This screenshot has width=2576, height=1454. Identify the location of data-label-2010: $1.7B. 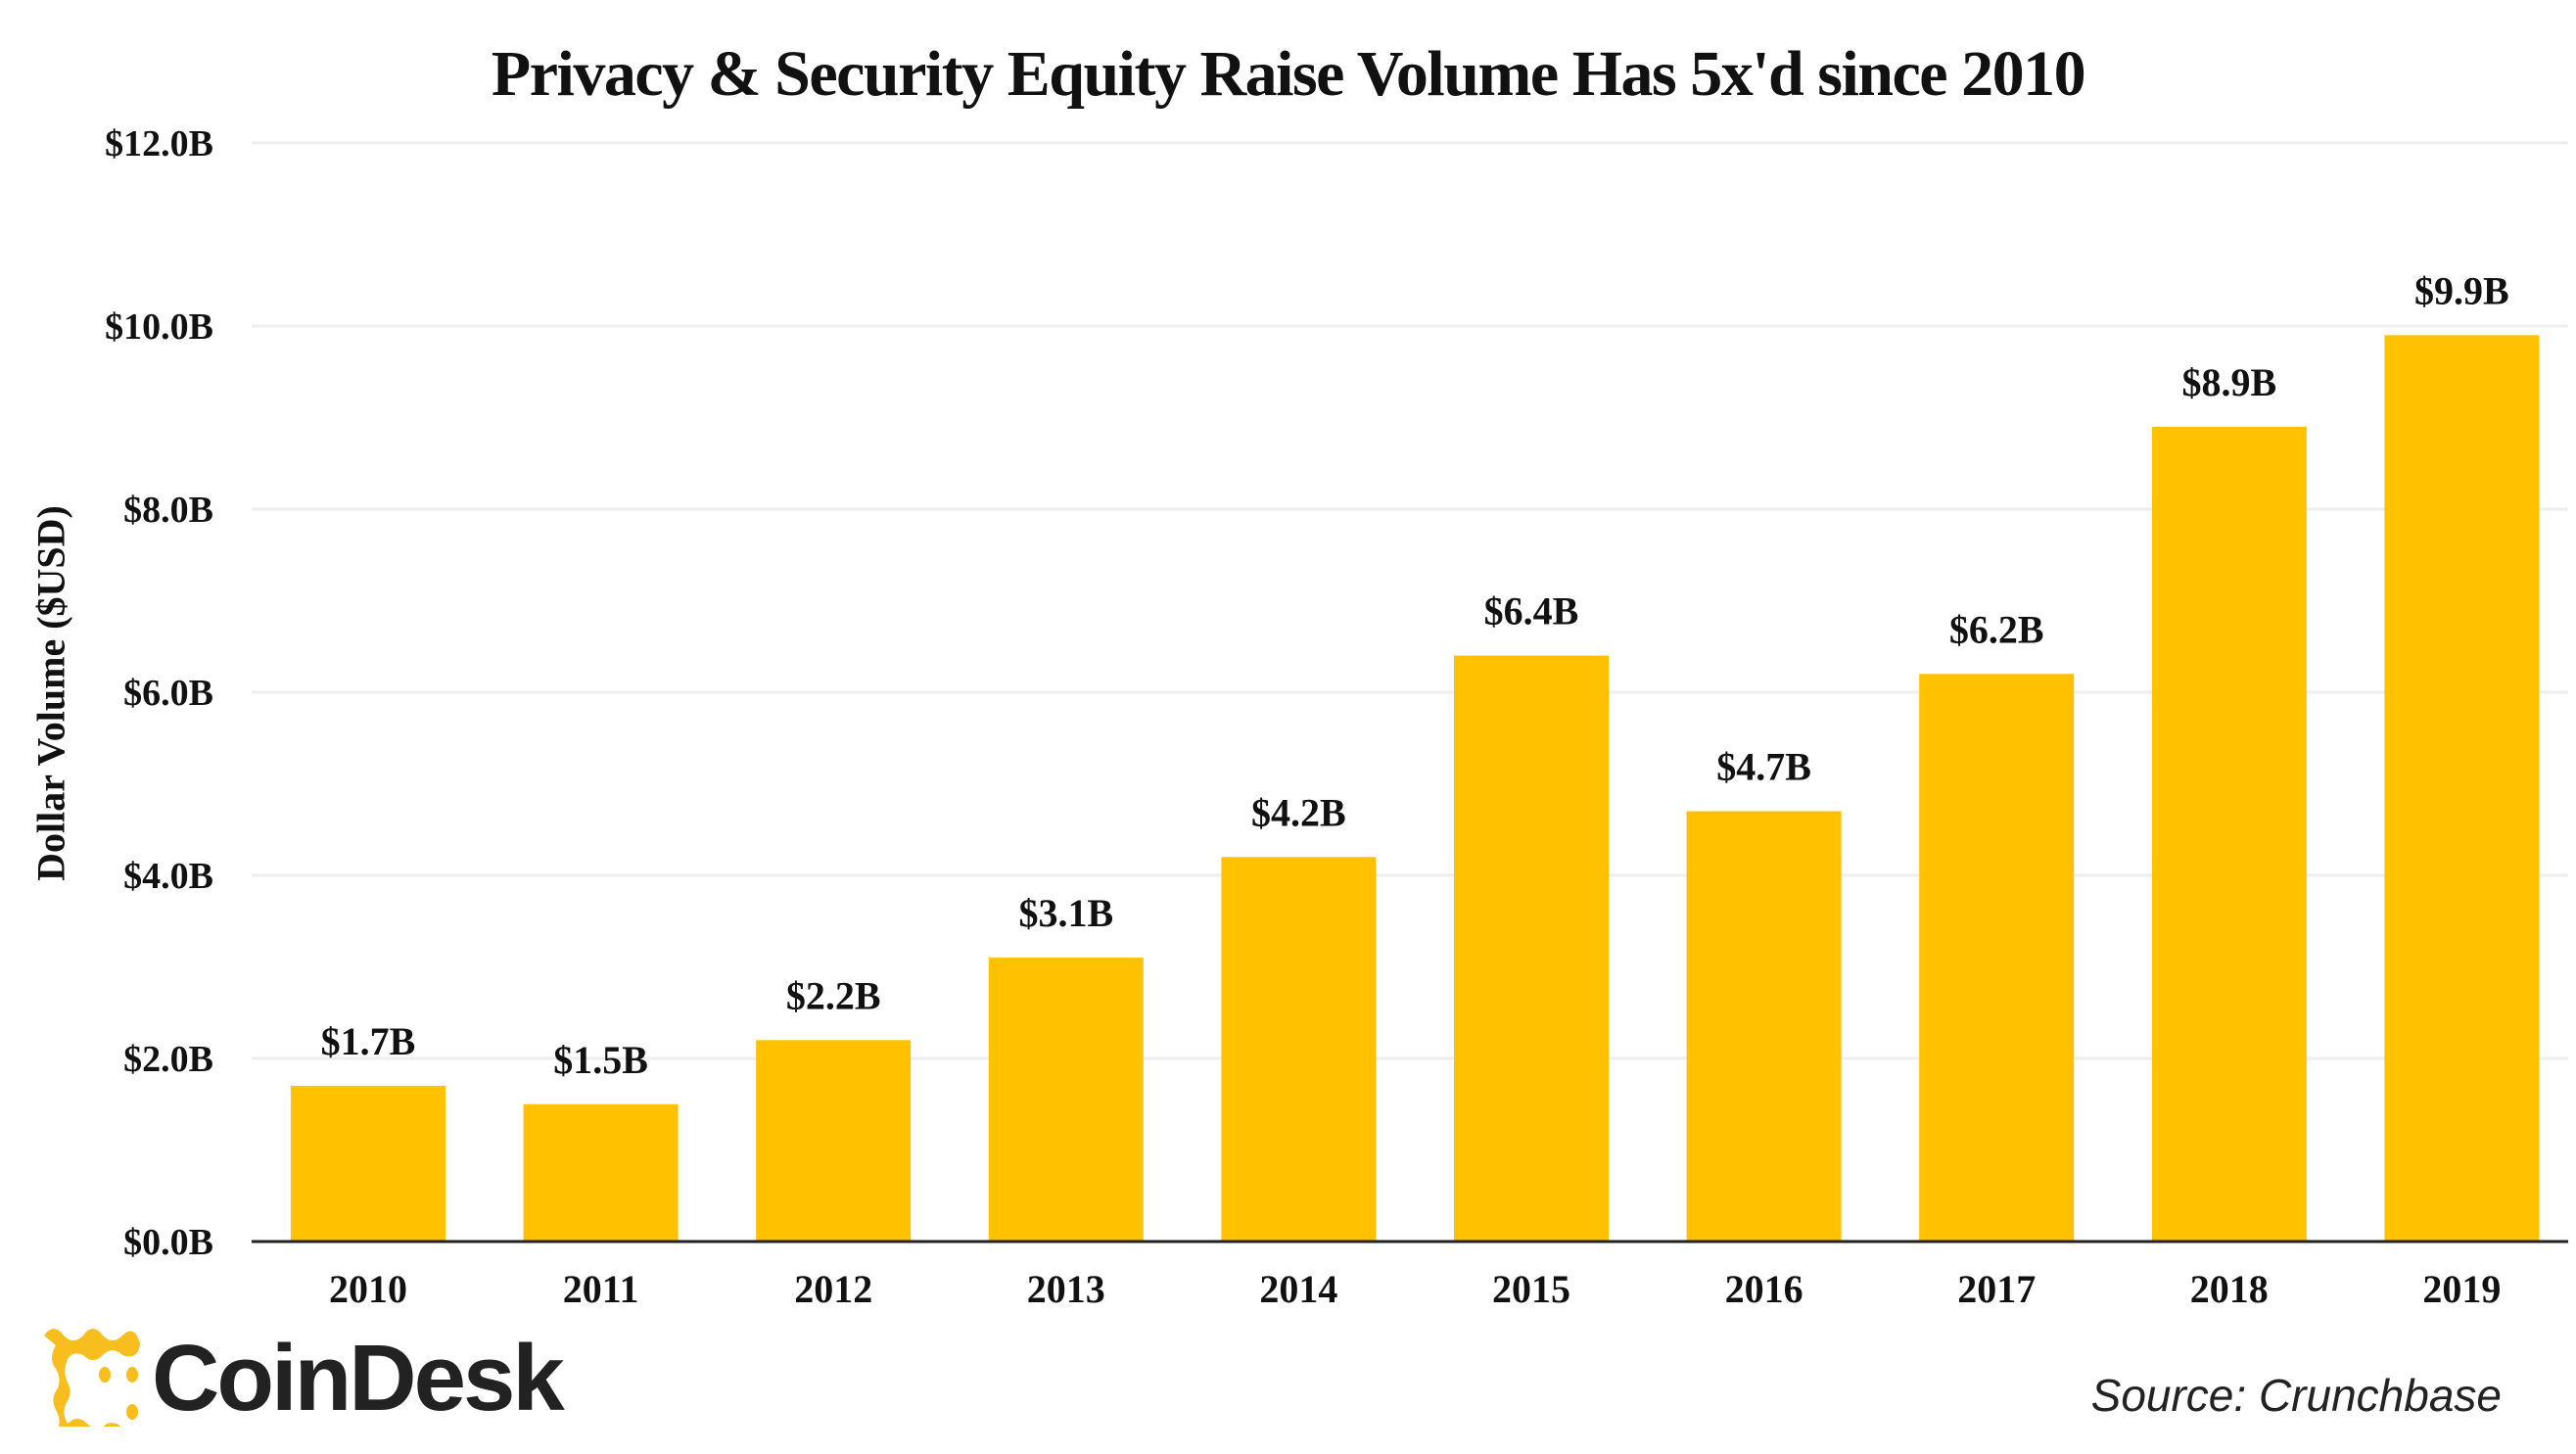
(368, 1041).